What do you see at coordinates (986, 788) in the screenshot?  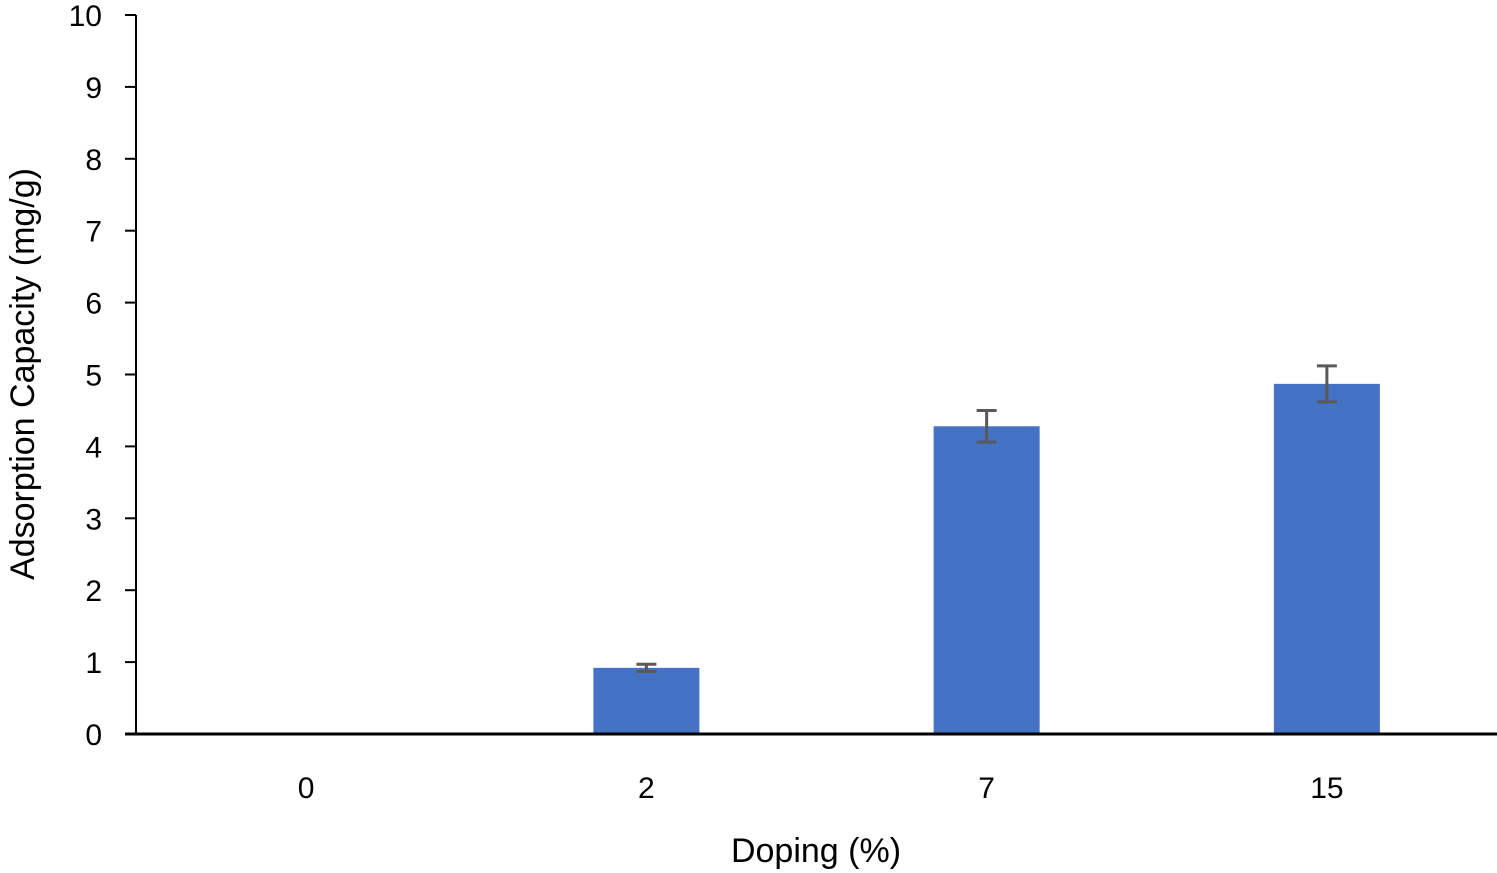 I see `x-tick-label: 7` at bounding box center [986, 788].